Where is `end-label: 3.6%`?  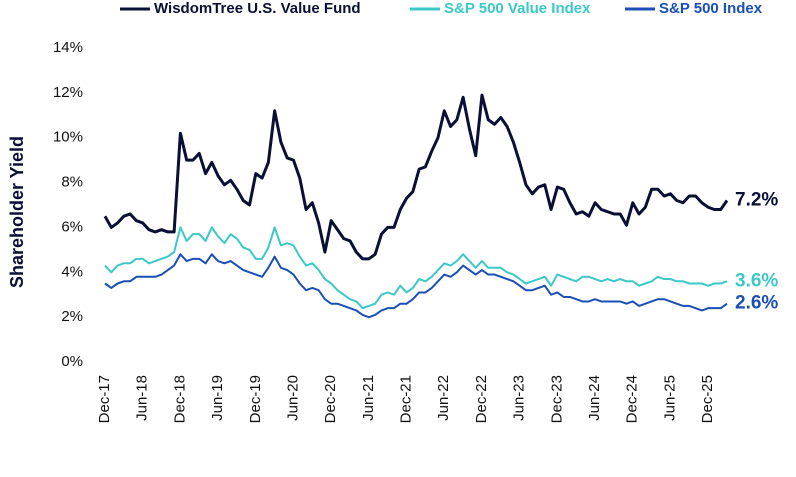 end-label: 3.6% is located at coordinates (756, 280).